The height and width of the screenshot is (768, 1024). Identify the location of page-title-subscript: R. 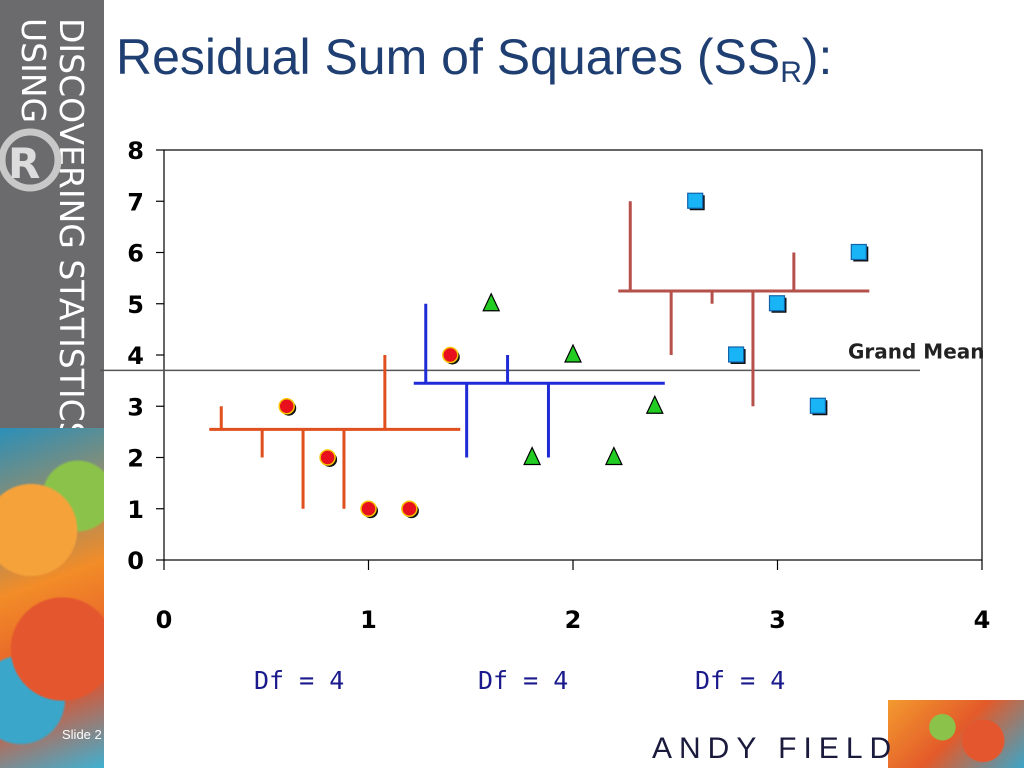
(791, 72).